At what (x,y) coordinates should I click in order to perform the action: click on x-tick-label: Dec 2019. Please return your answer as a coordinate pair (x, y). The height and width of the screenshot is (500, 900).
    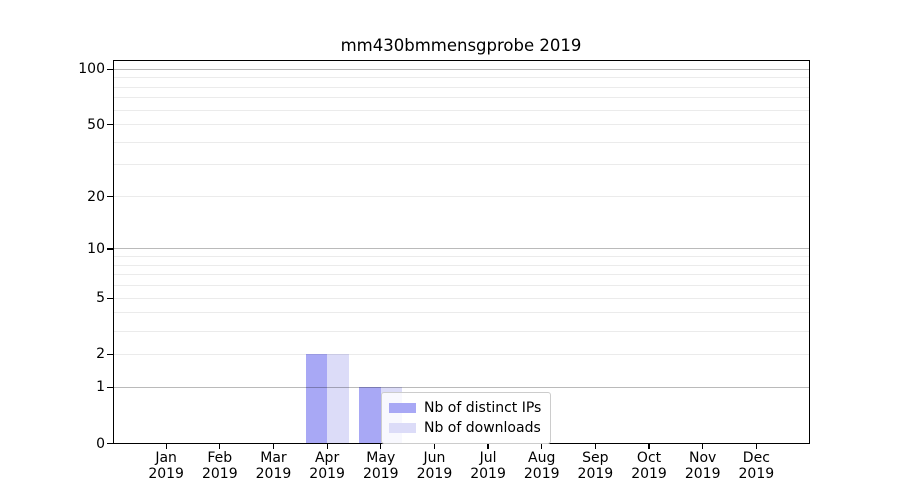
    Looking at the image, I should click on (756, 465).